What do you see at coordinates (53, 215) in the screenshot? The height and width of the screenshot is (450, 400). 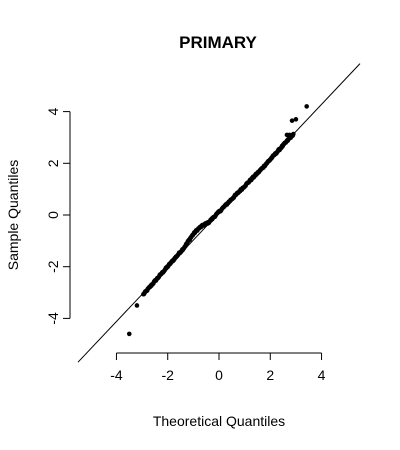 I see `y-tick-label: 0` at bounding box center [53, 215].